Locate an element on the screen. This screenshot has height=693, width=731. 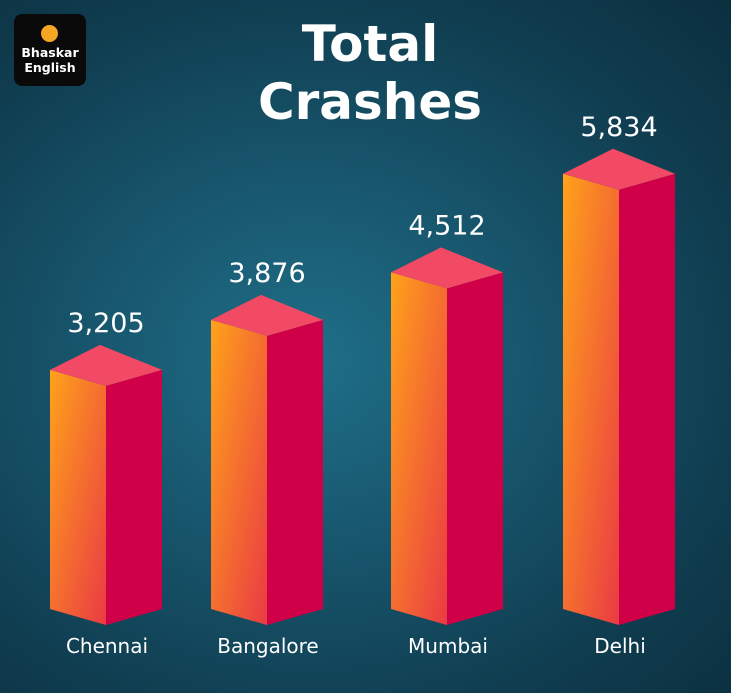
bar-delhi: 5,834 Delhi is located at coordinates (619, 385).